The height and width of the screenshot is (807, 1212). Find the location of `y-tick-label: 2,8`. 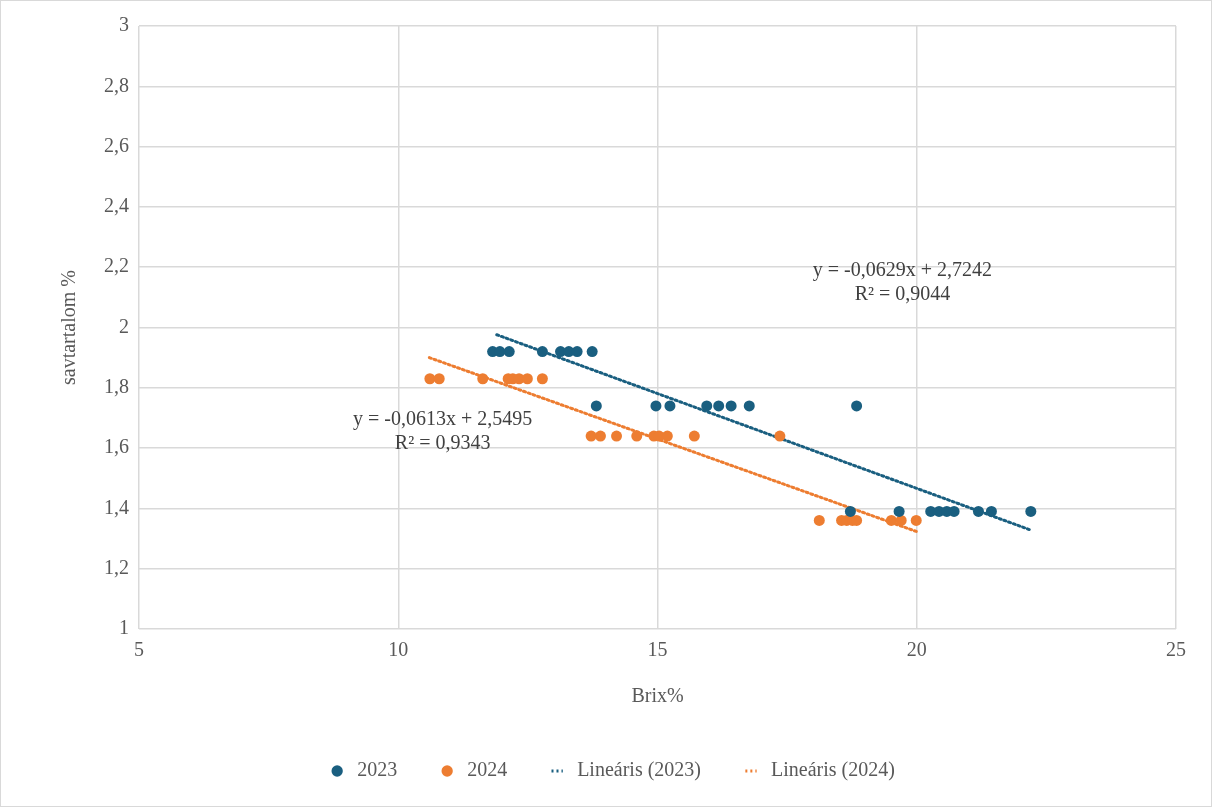

y-tick-label: 2,8 is located at coordinates (116, 84).